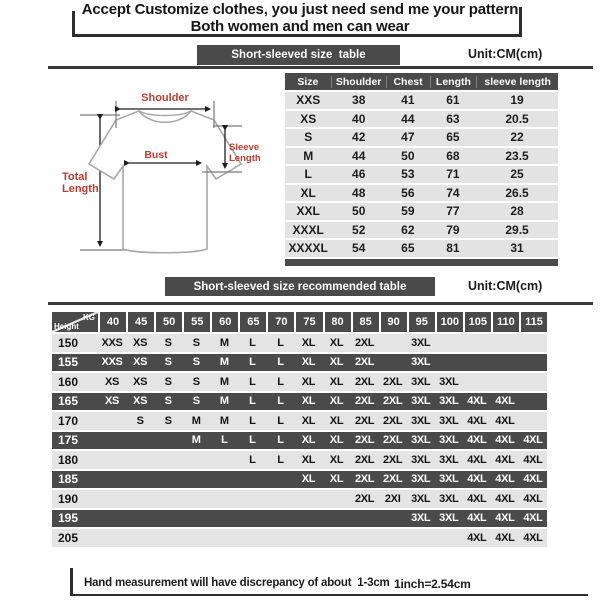 The height and width of the screenshot is (600, 600). What do you see at coordinates (329, 594) in the screenshot?
I see `footer-bracket-bottom` at bounding box center [329, 594].